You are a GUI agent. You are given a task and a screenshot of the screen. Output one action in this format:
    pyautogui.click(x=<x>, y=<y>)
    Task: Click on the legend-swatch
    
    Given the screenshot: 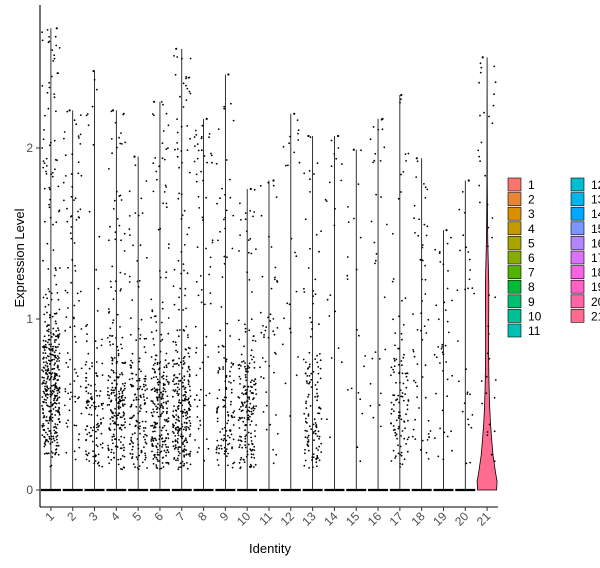 What is the action you would take?
    pyautogui.click(x=577, y=316)
    